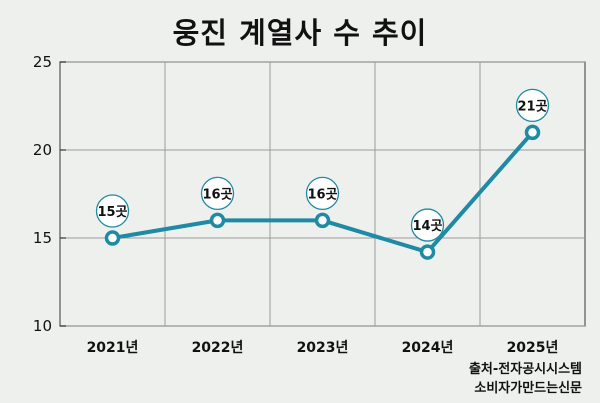 This screenshot has width=600, height=403. I want to click on x-tick-label: 2021년, so click(113, 348).